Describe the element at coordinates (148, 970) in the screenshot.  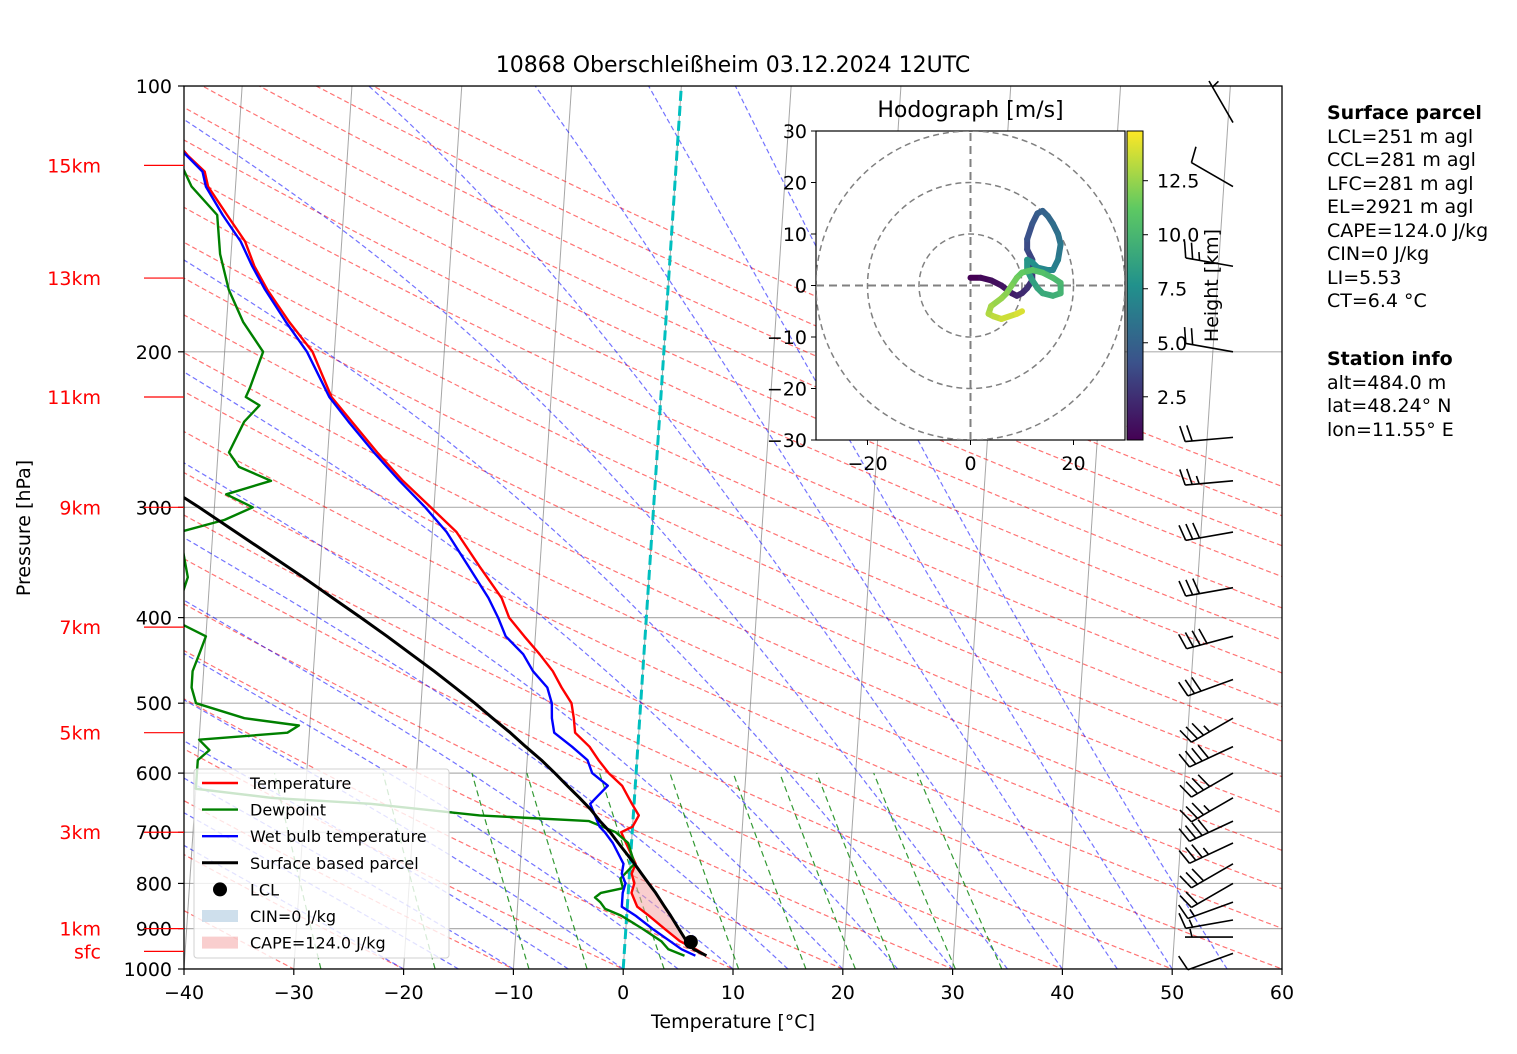
I see `y-tick-label: 1000` at that location.